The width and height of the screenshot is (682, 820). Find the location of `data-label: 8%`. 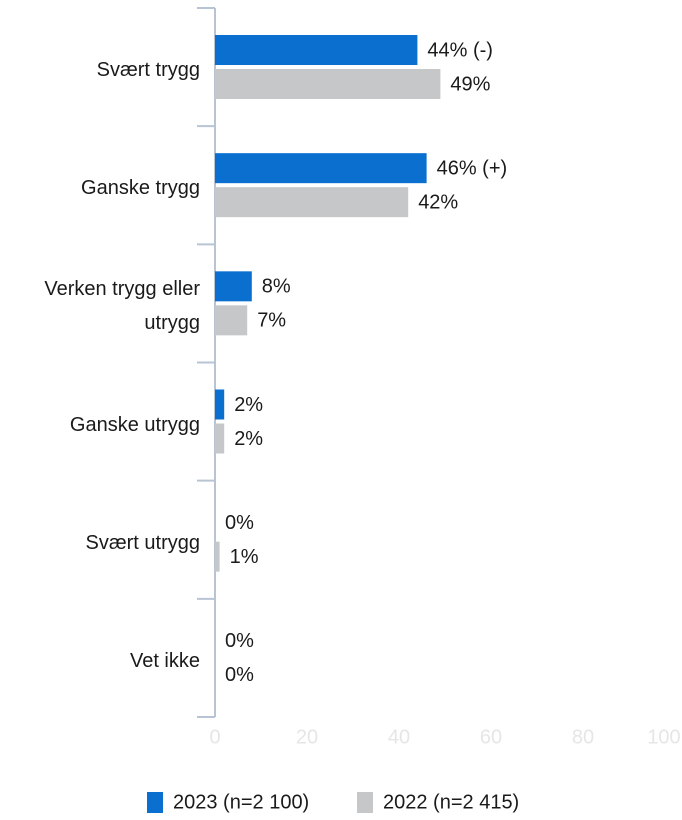

data-label: 8% is located at coordinates (276, 287).